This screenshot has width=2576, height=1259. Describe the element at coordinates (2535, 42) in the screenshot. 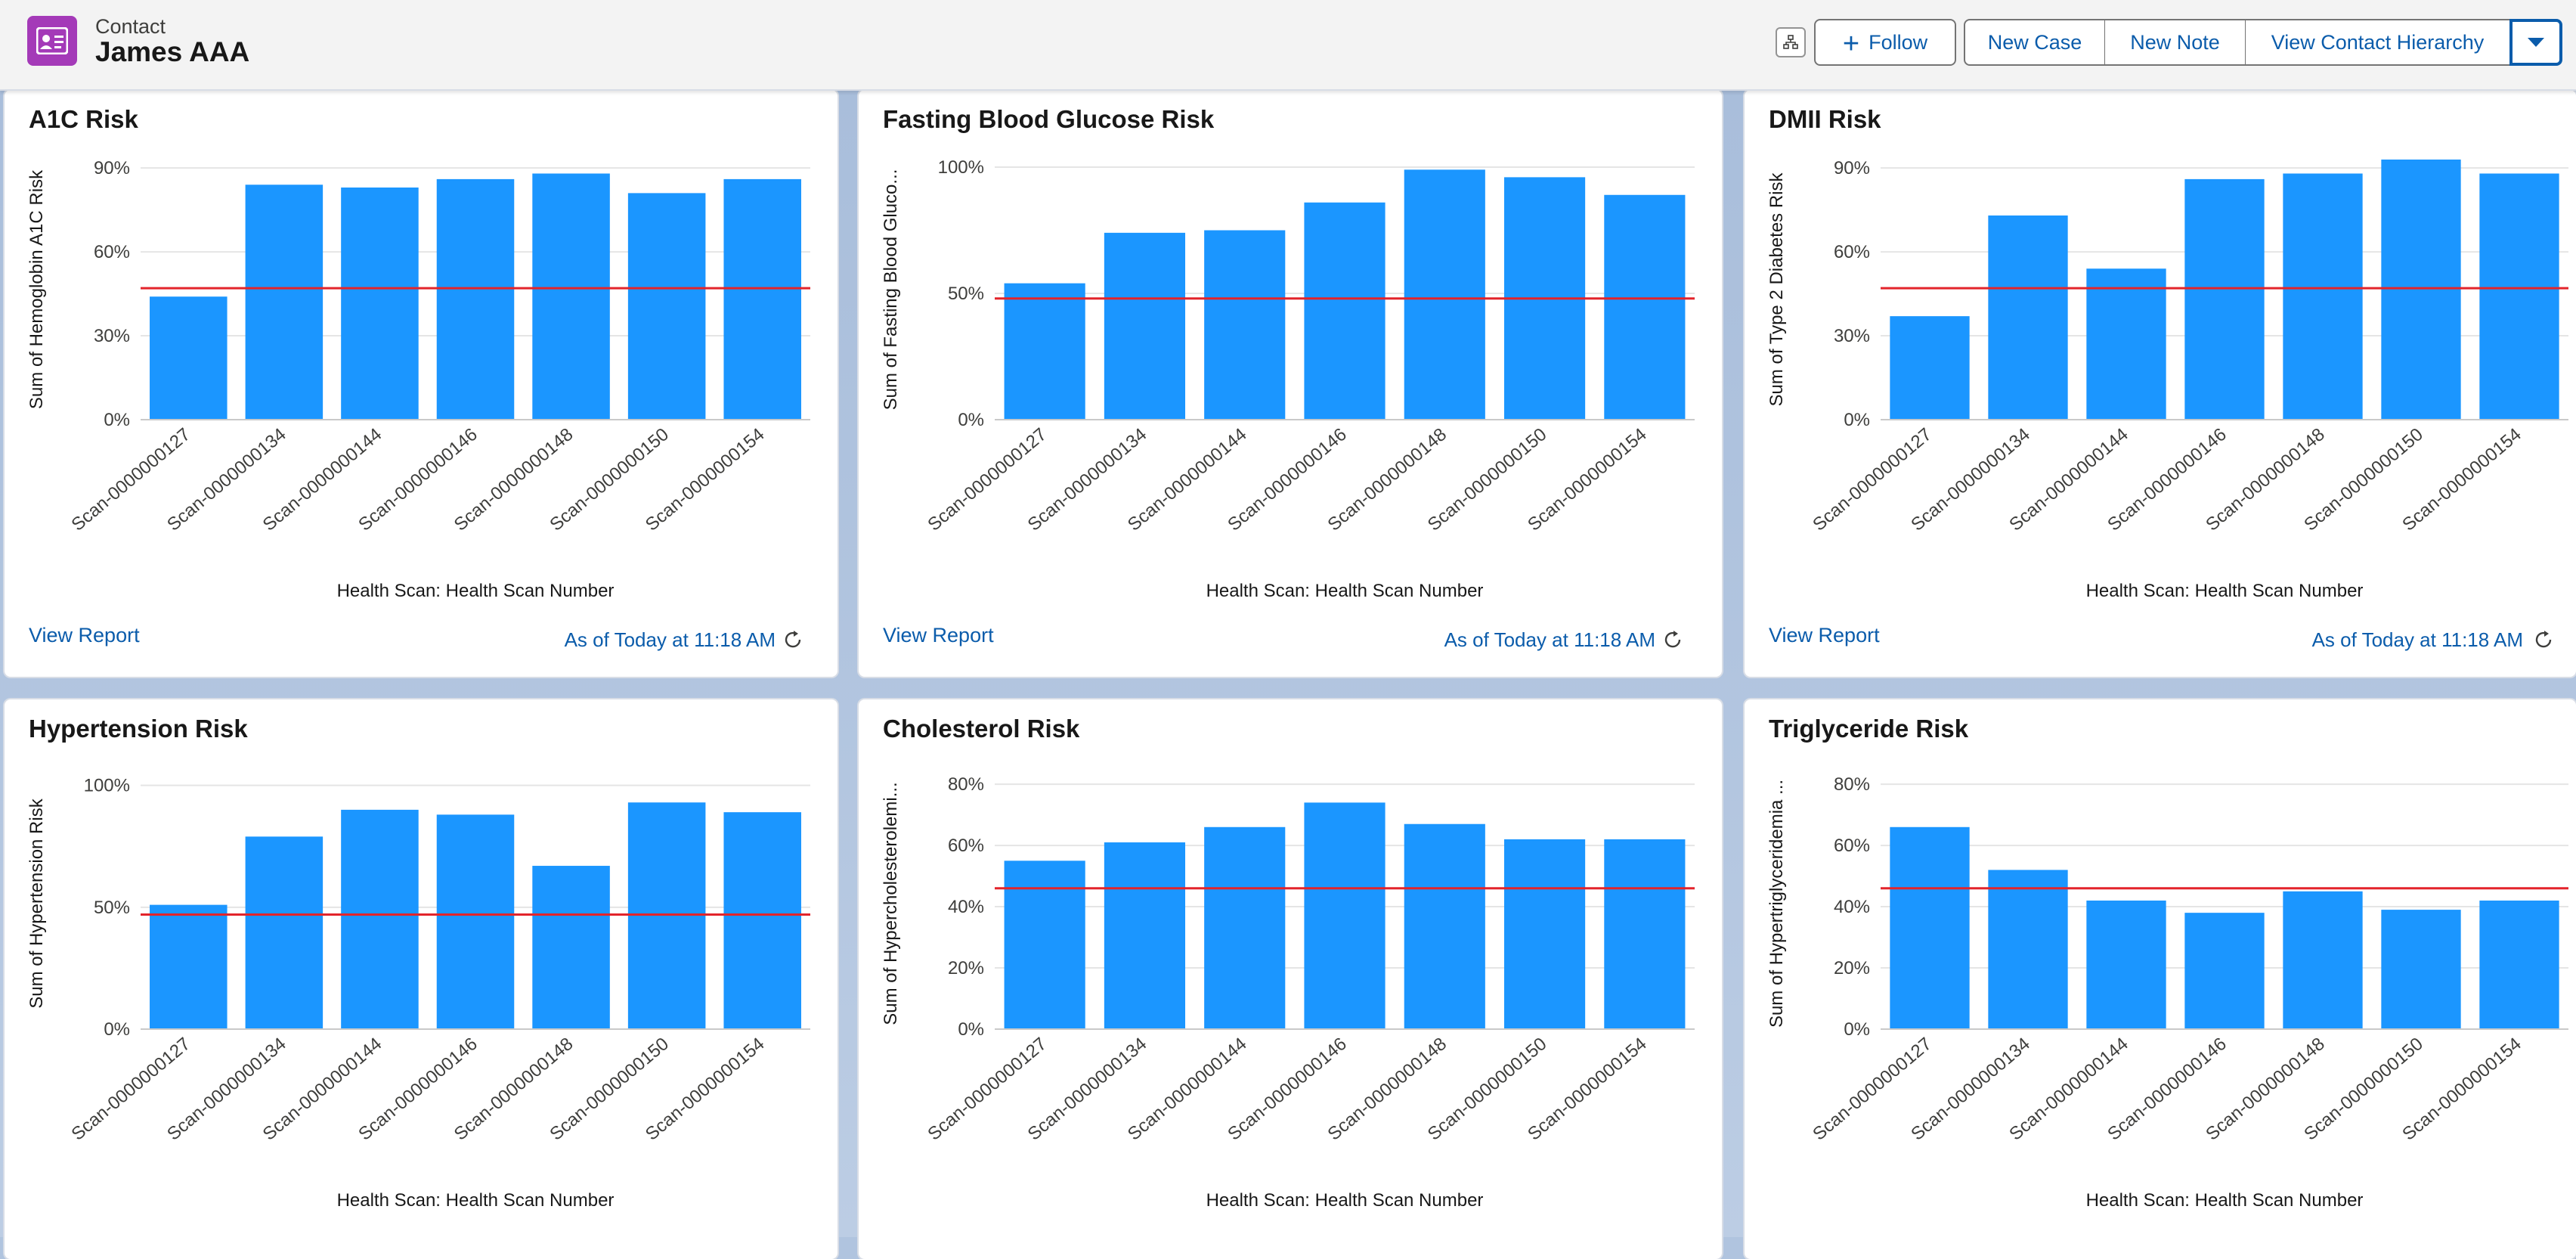

I see `more-actions-button` at that location.